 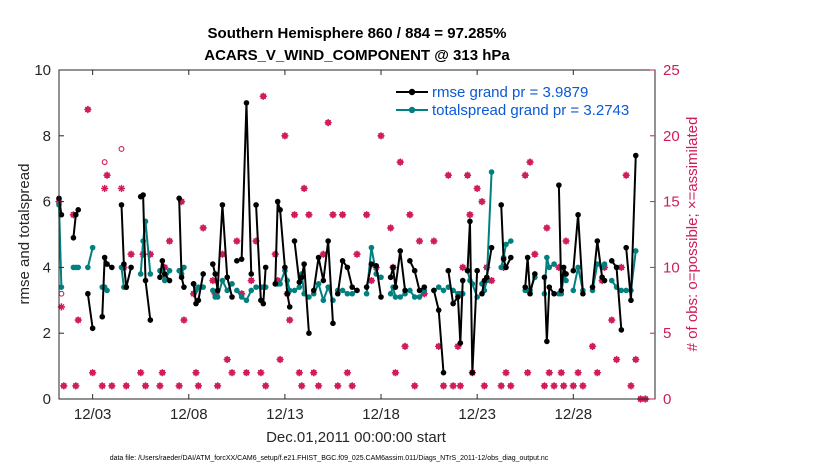 What do you see at coordinates (285, 414) in the screenshot?
I see `x-tick-label: 12/13` at bounding box center [285, 414].